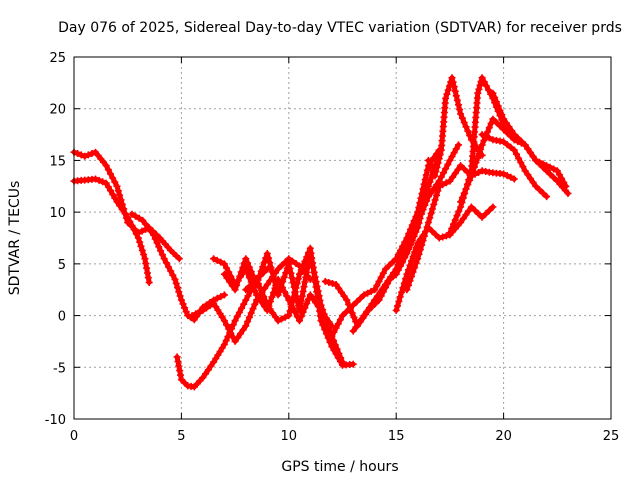 The image size is (640, 480). Describe the element at coordinates (460, 228) in the screenshot. I see `series-track-m` at that location.